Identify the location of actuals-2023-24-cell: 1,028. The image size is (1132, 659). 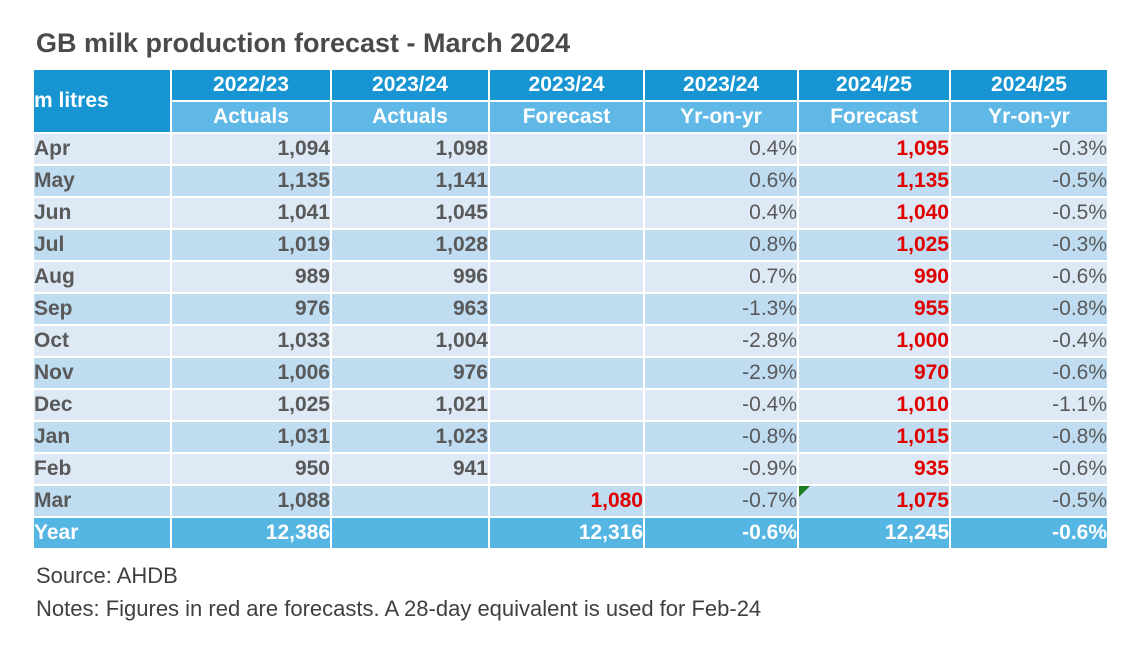
(410, 245).